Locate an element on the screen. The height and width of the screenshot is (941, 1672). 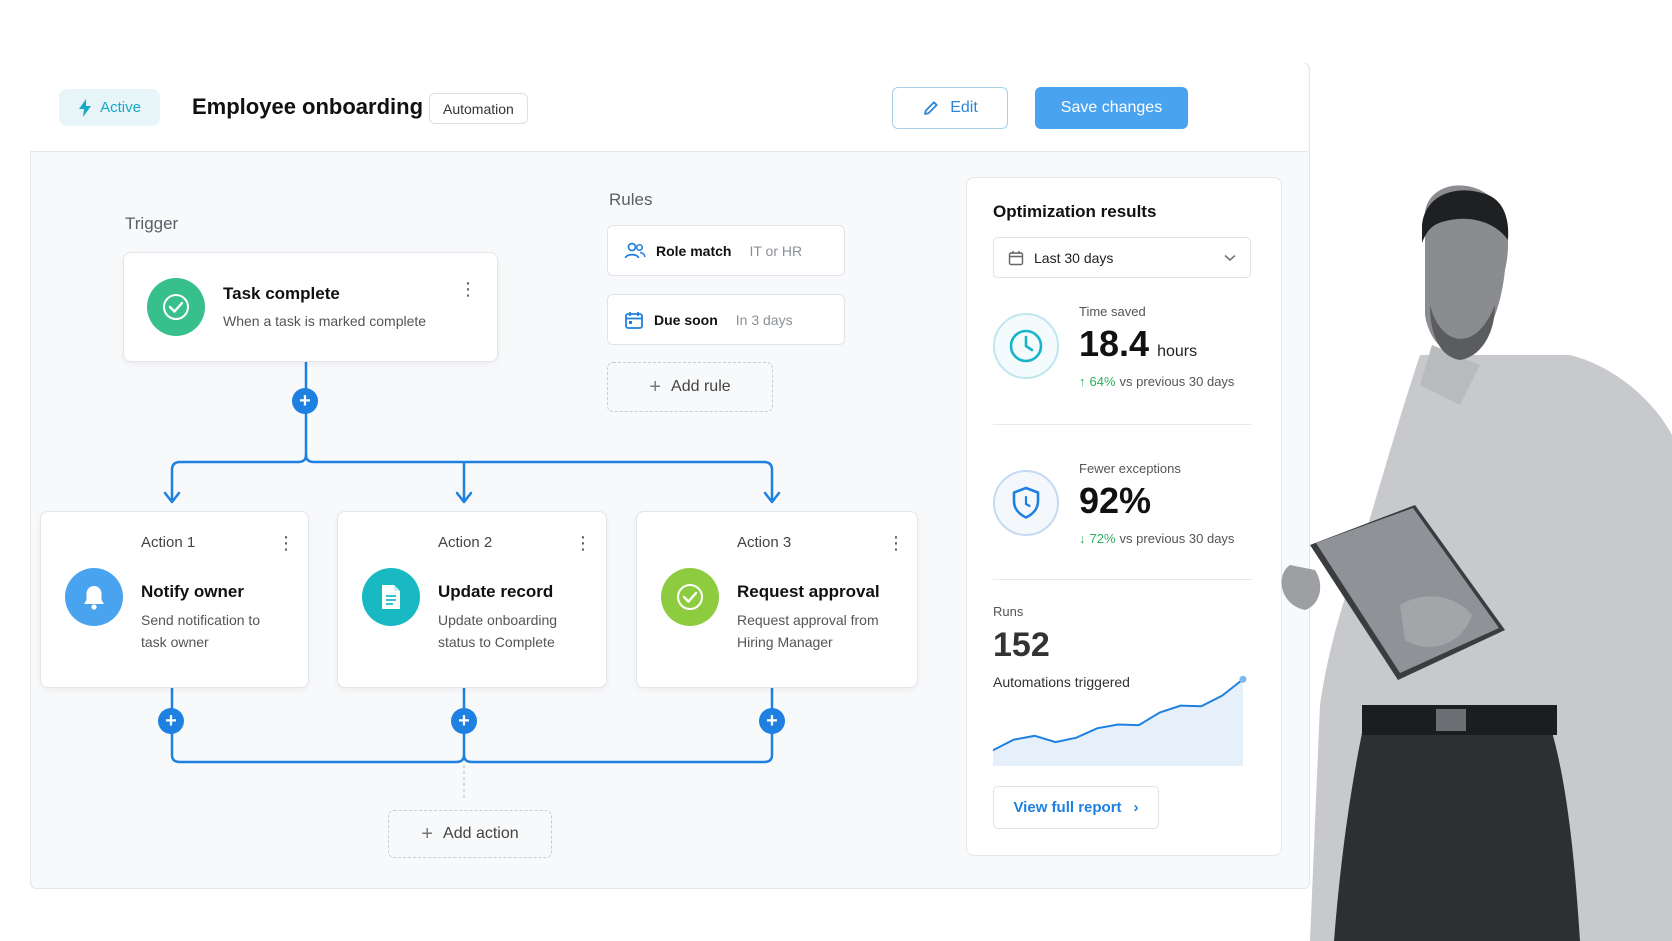
add-rule-button: + Add rule is located at coordinates (690, 387).